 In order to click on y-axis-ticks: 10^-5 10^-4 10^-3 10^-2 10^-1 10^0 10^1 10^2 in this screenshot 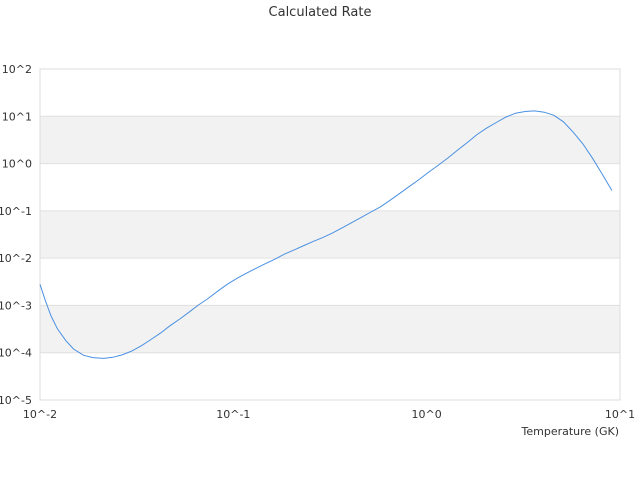, I will do `click(16, 235)`.